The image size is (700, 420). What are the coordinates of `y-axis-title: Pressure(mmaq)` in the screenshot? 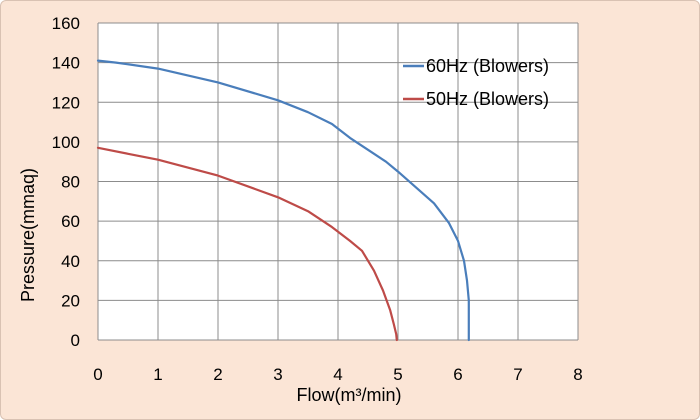 It's located at (28, 235).